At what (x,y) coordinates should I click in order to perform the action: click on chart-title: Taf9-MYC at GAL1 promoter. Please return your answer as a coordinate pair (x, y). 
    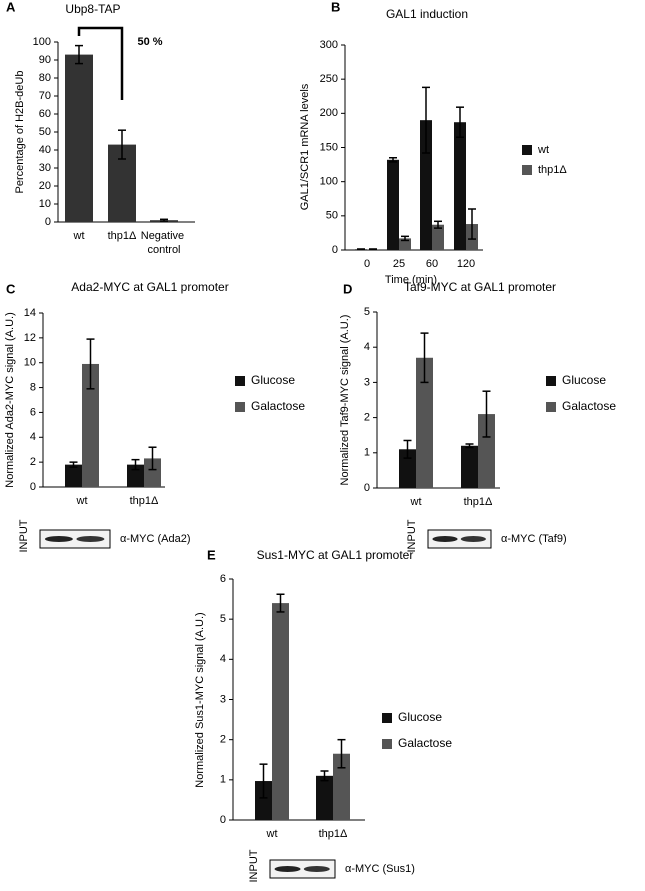
    Looking at the image, I should click on (480, 287).